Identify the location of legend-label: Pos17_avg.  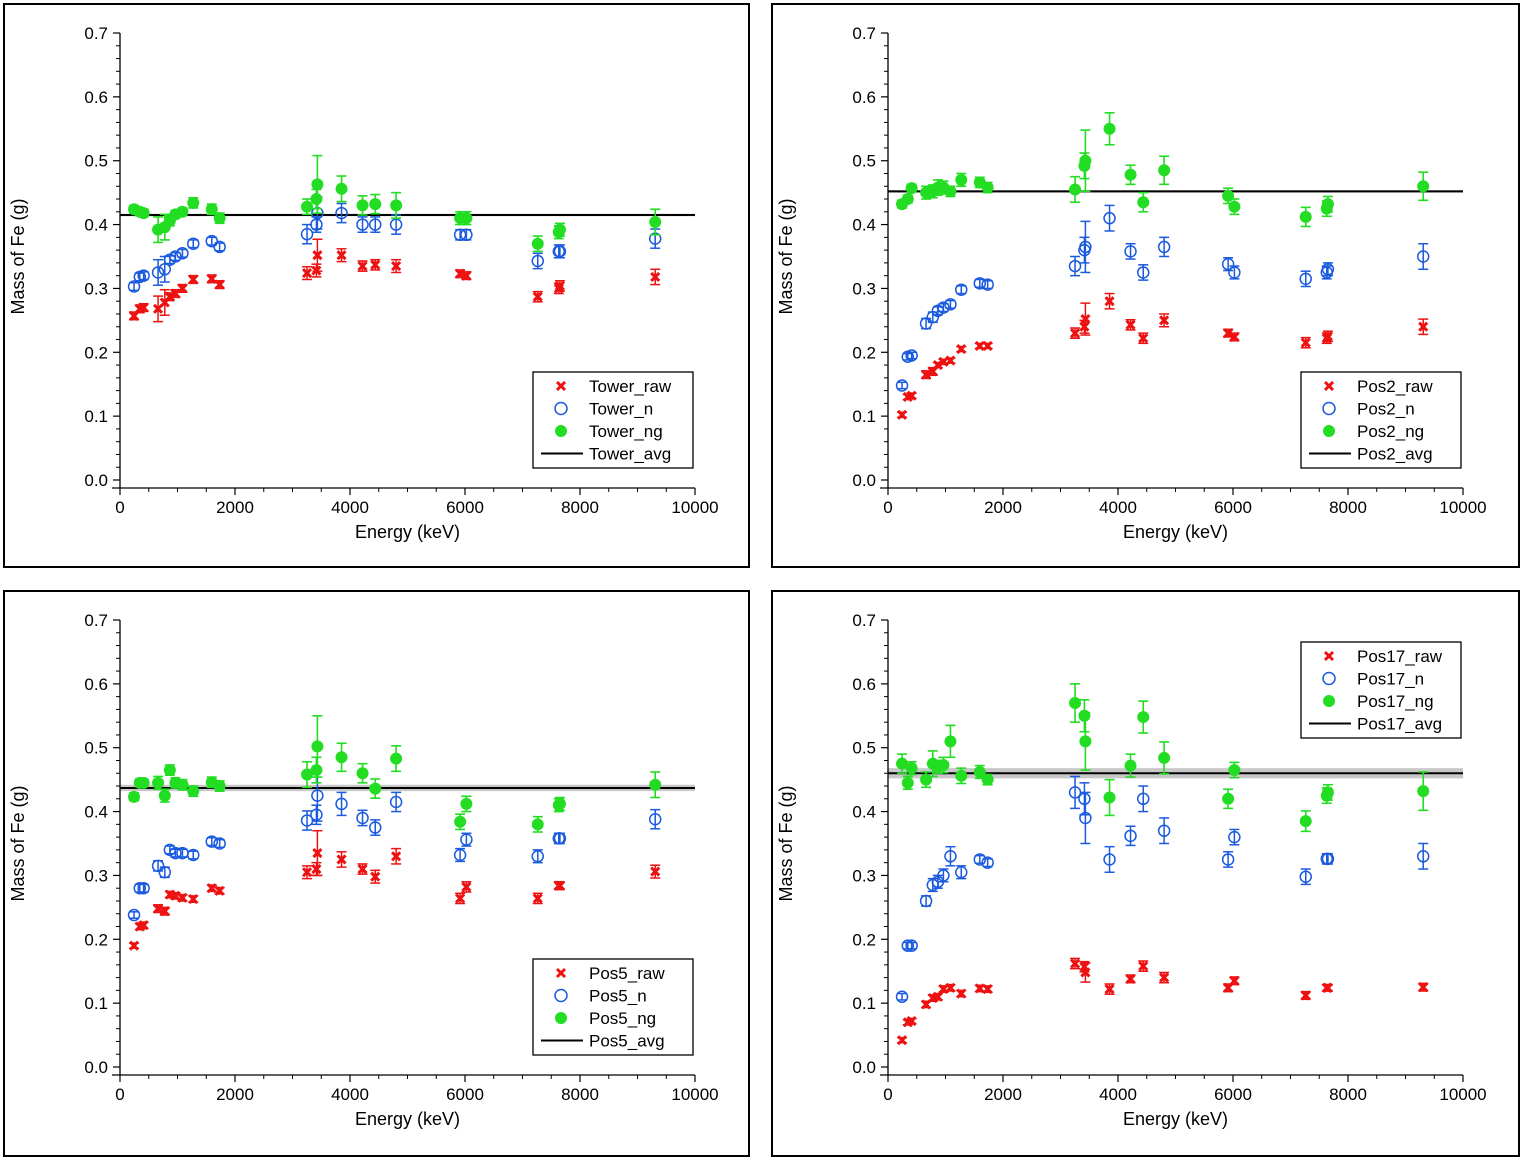
(1399, 724).